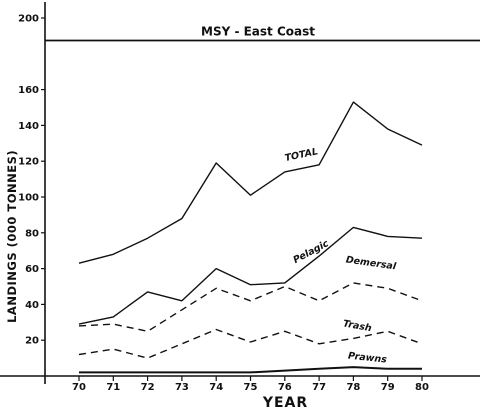 This screenshot has height=411, width=500. Describe the element at coordinates (32, 233) in the screenshot. I see `y-tick-label: 80` at that location.